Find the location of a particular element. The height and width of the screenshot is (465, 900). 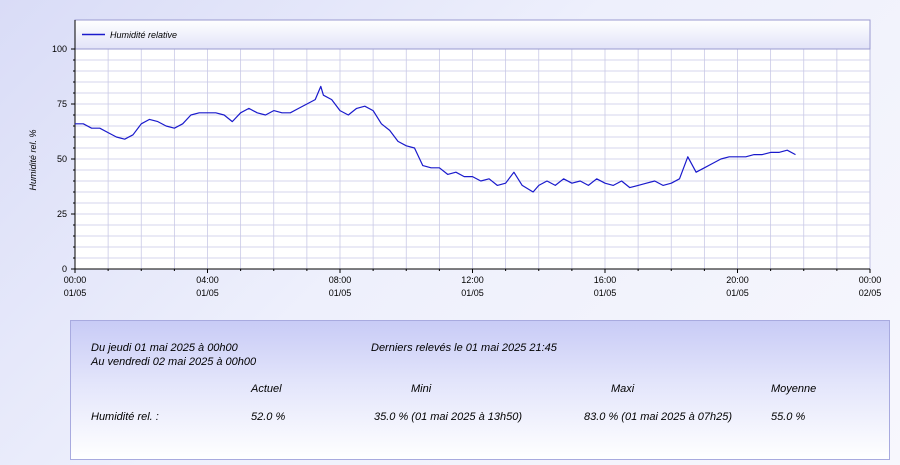

header-actuel: Actuel is located at coordinates (266, 389).